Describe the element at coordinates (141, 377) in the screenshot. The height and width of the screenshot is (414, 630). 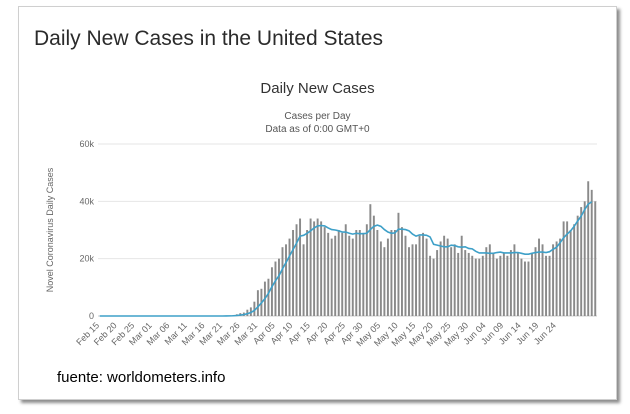
I see `source-caption: fuente: worldometers.info` at that location.